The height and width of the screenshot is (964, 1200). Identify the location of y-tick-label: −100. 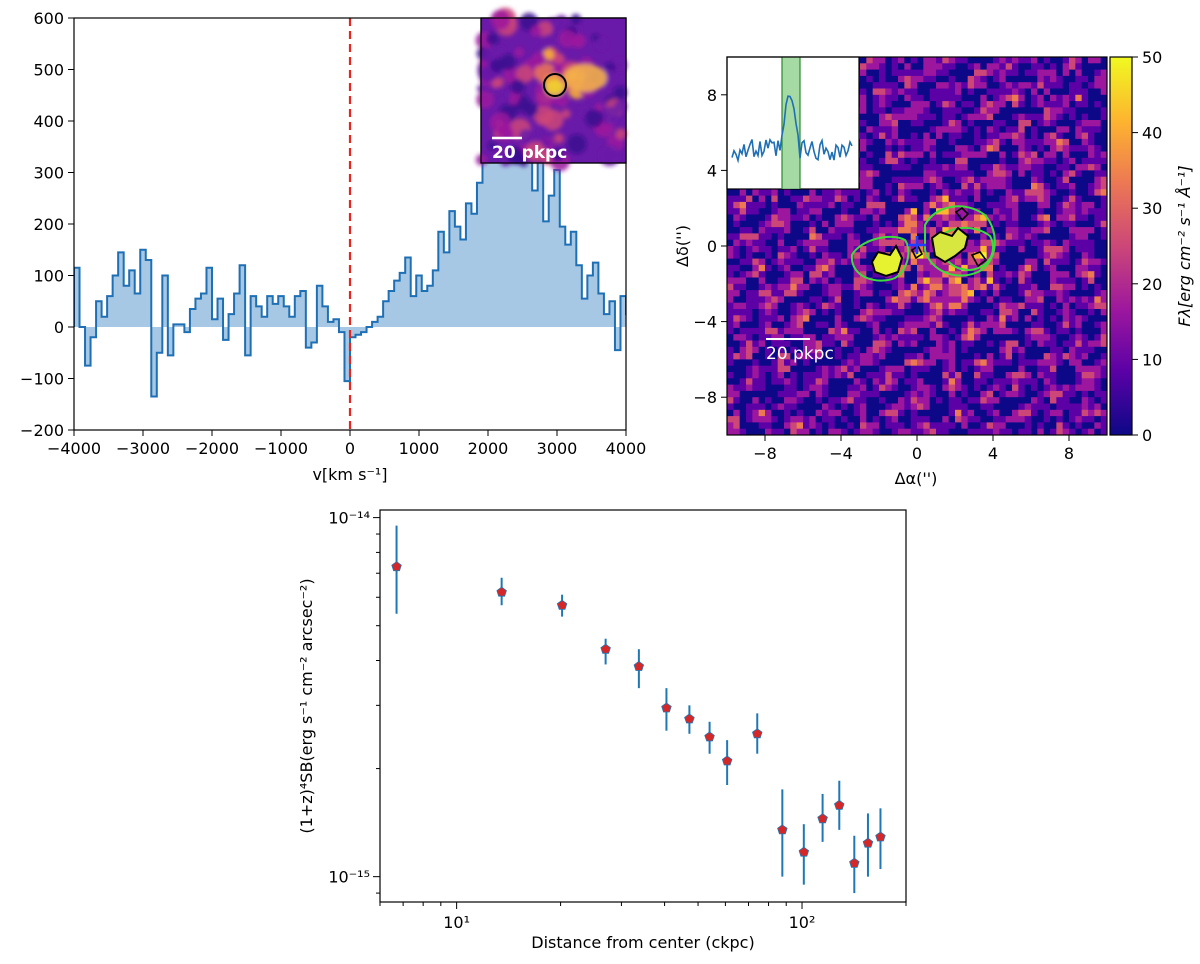
(42, 379).